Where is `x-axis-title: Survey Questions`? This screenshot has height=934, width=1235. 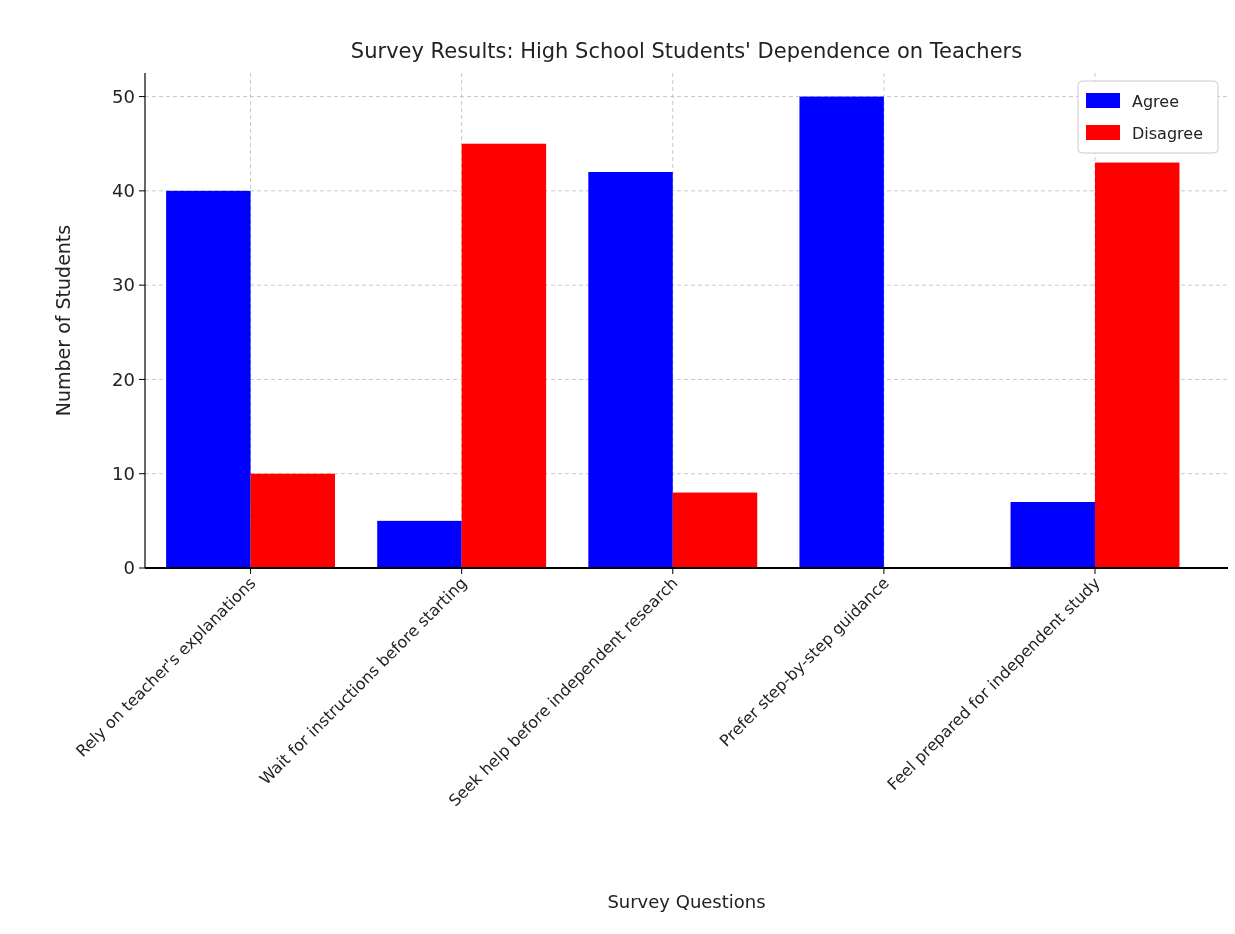
x-axis-title: Survey Questions is located at coordinates (686, 901).